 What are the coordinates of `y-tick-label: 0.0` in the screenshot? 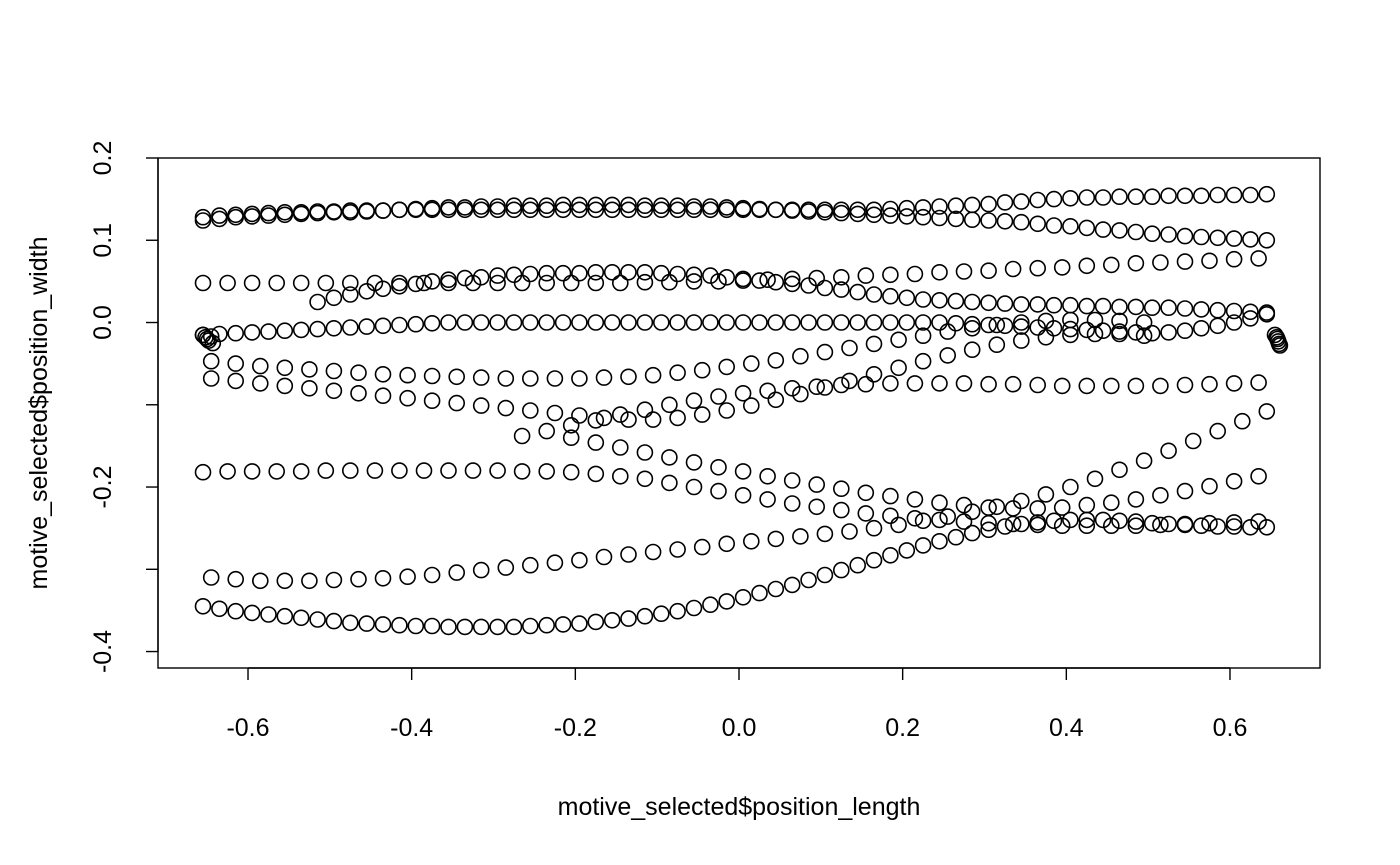 It's located at (103, 322).